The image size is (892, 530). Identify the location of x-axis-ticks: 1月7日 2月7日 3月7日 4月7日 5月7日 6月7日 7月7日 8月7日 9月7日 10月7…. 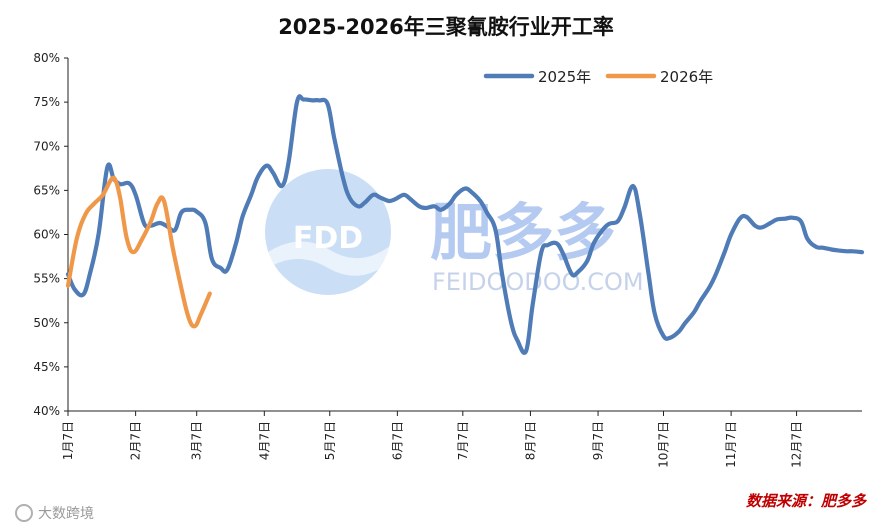
(432, 439).